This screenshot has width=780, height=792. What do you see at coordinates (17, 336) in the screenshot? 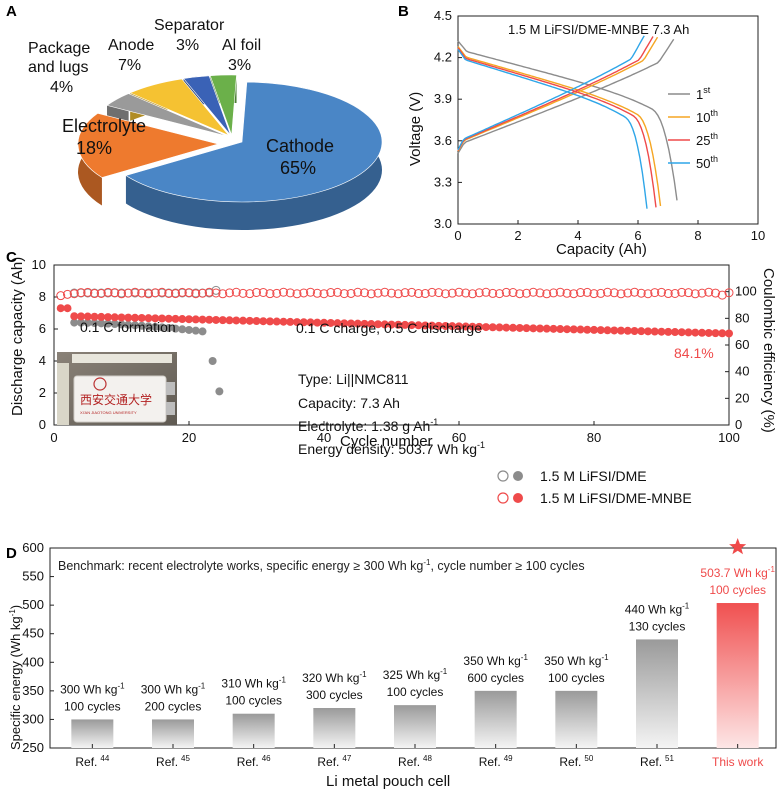
I see `cycling-y-left-label: Discharge capacity (Ah)` at bounding box center [17, 336].